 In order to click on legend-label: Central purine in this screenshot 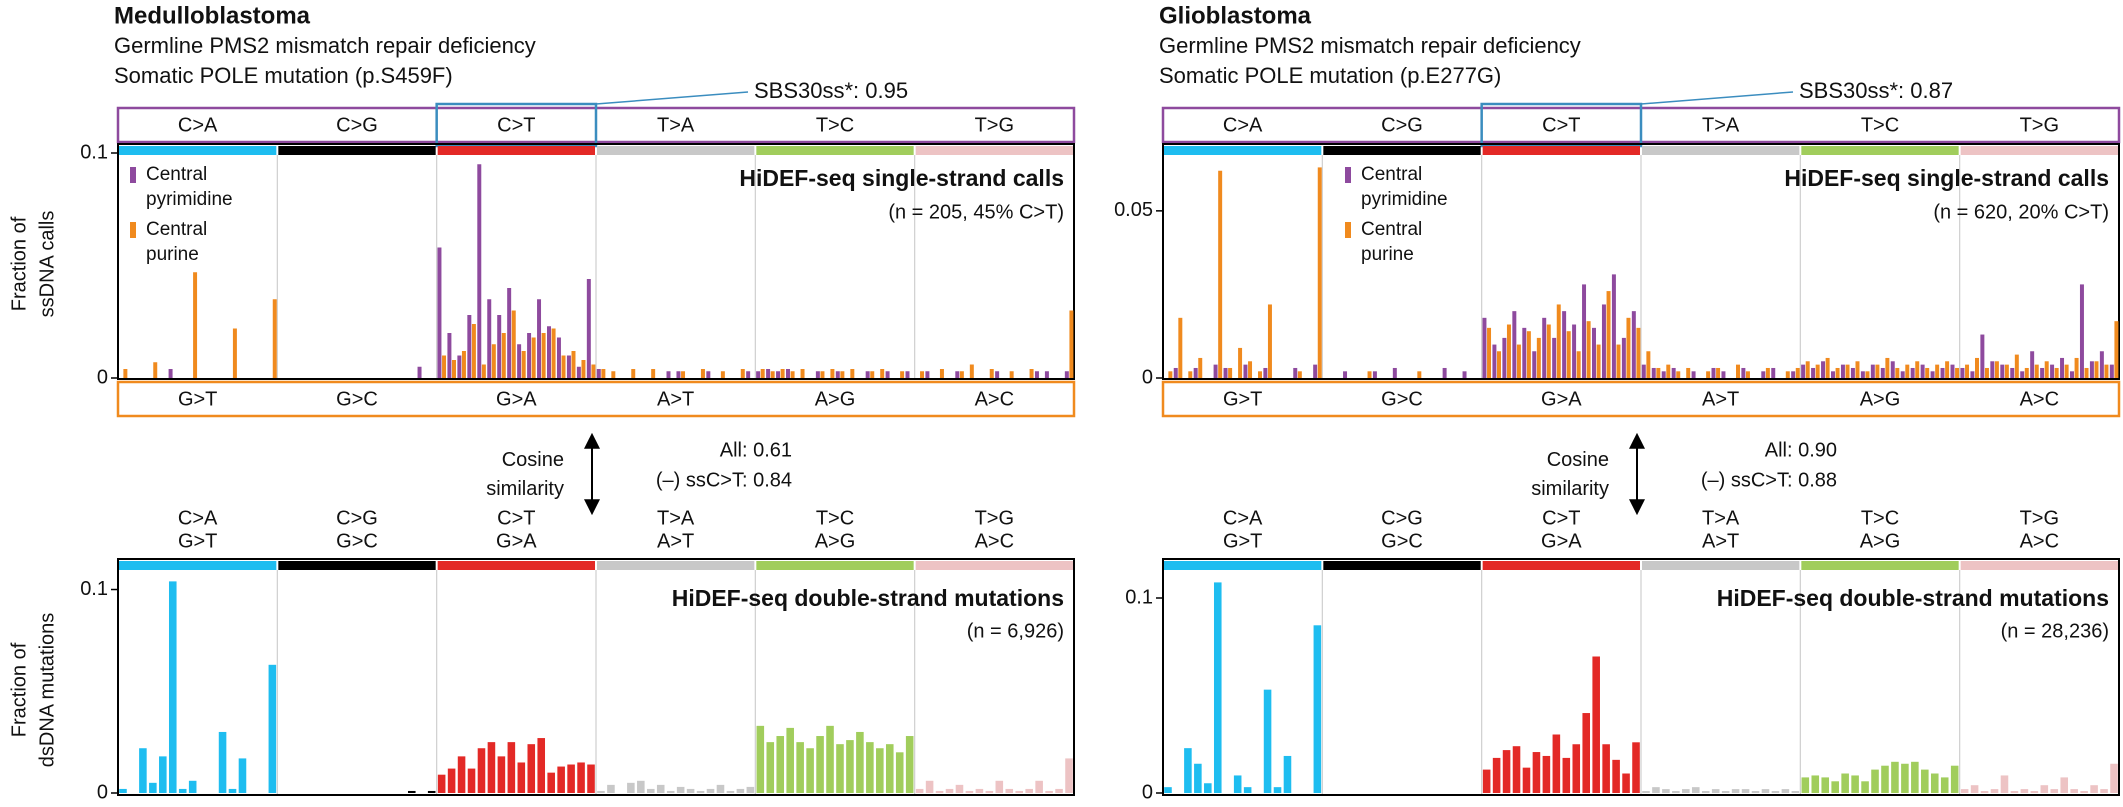, I will do `click(1391, 242)`.